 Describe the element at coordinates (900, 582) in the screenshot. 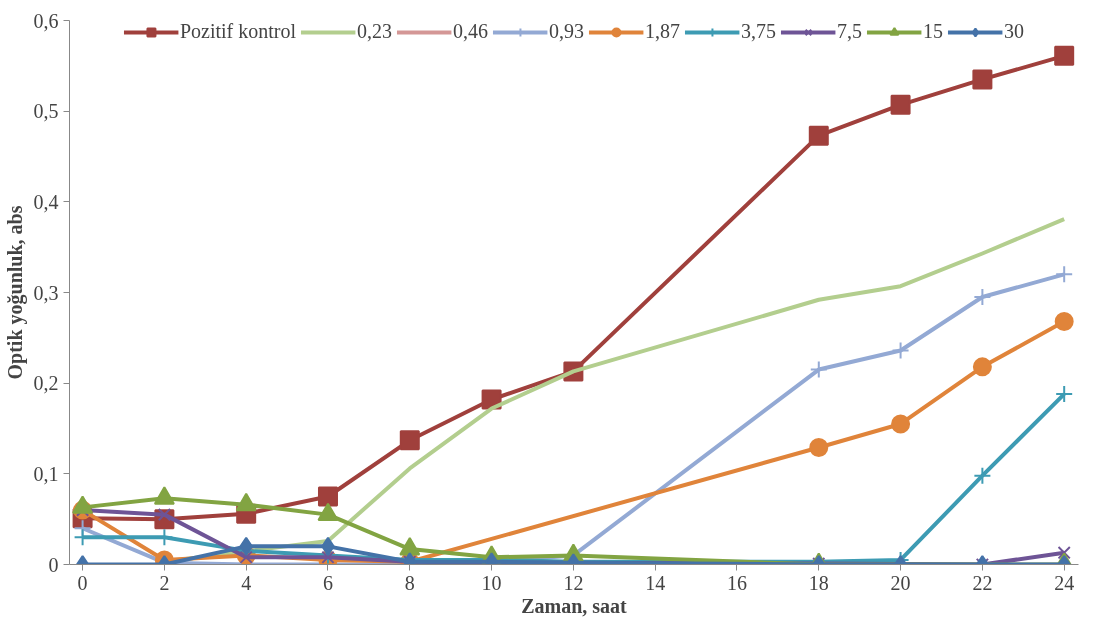

I see `x-tick-label: 20` at that location.